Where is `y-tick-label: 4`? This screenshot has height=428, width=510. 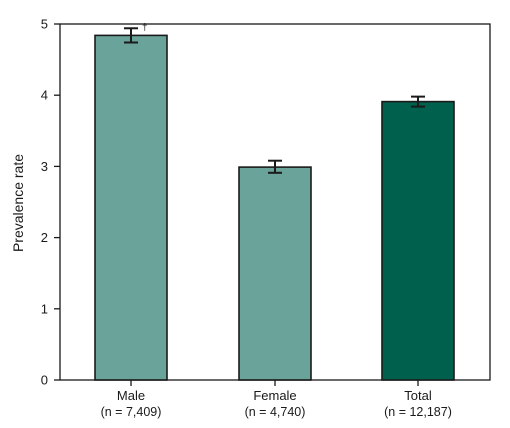 y-tick-label: 4 is located at coordinates (44, 95).